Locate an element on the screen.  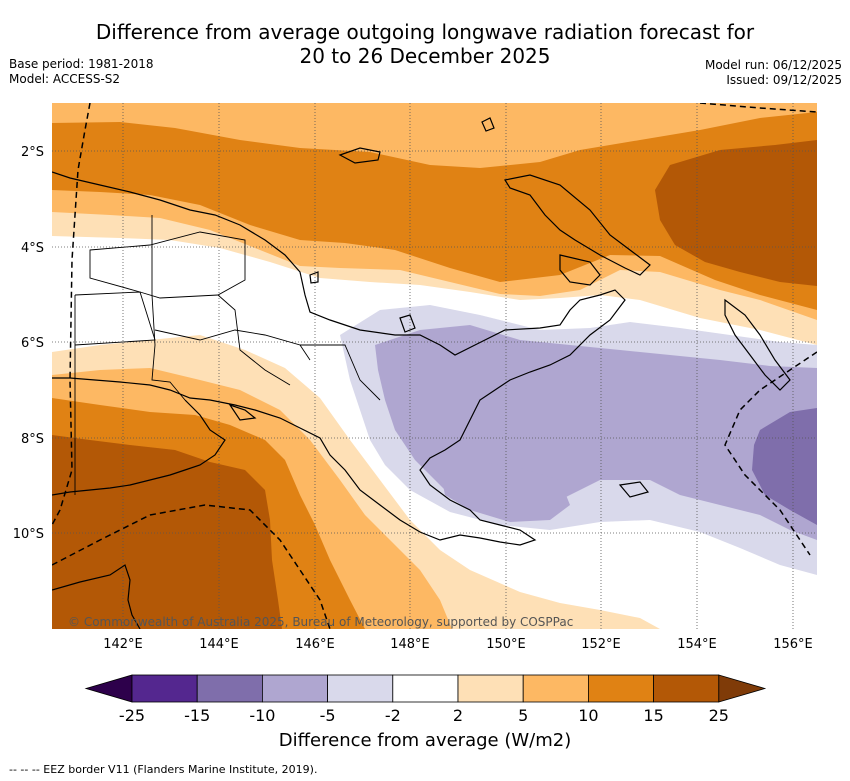
lat-label-2s: 2°S is located at coordinates (32, 152).